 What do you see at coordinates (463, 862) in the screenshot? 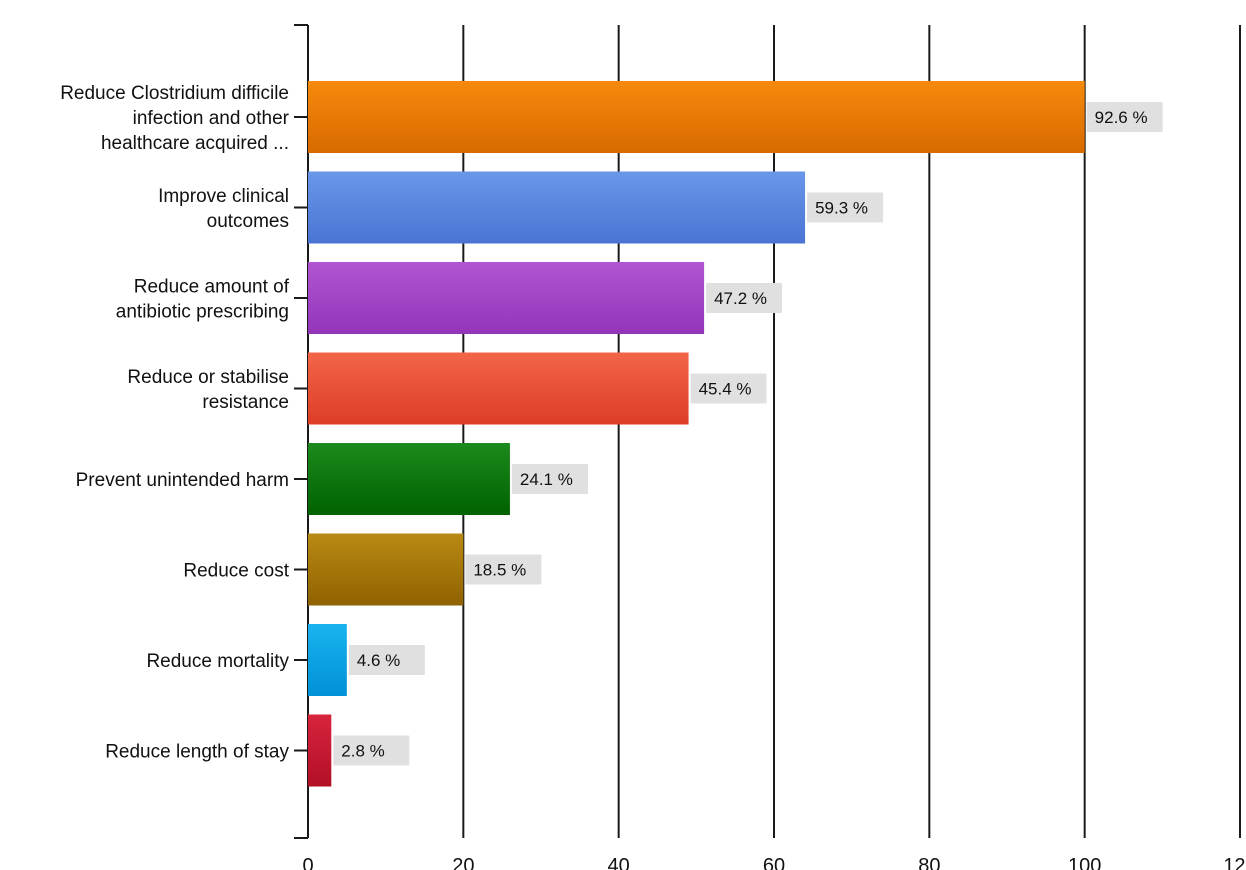
I see `x-tick-label: 20` at bounding box center [463, 862].